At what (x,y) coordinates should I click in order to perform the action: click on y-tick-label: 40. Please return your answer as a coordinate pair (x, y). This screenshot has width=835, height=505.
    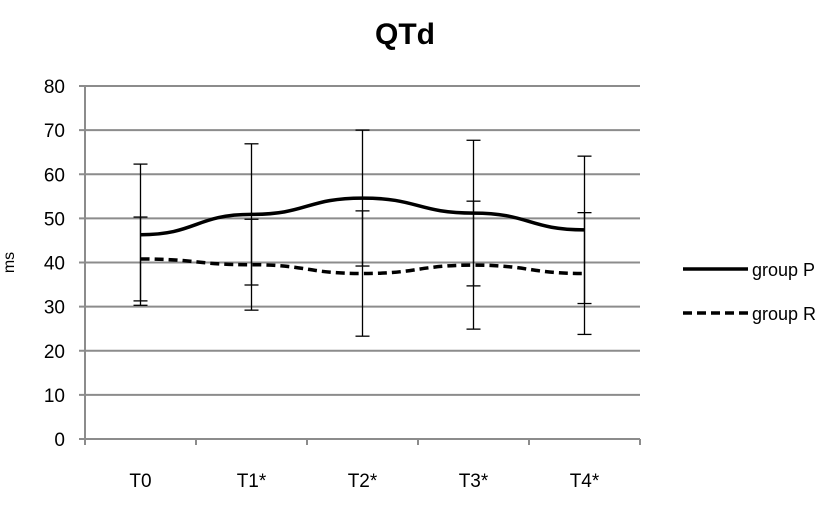
    Looking at the image, I should click on (54, 264).